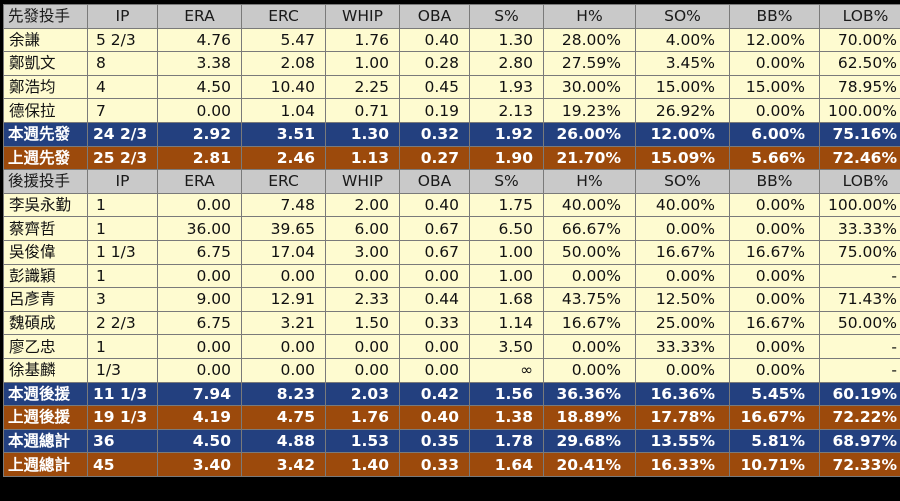  Describe the element at coordinates (506, 205) in the screenshot. I see `stat-cell: 1.75` at that location.